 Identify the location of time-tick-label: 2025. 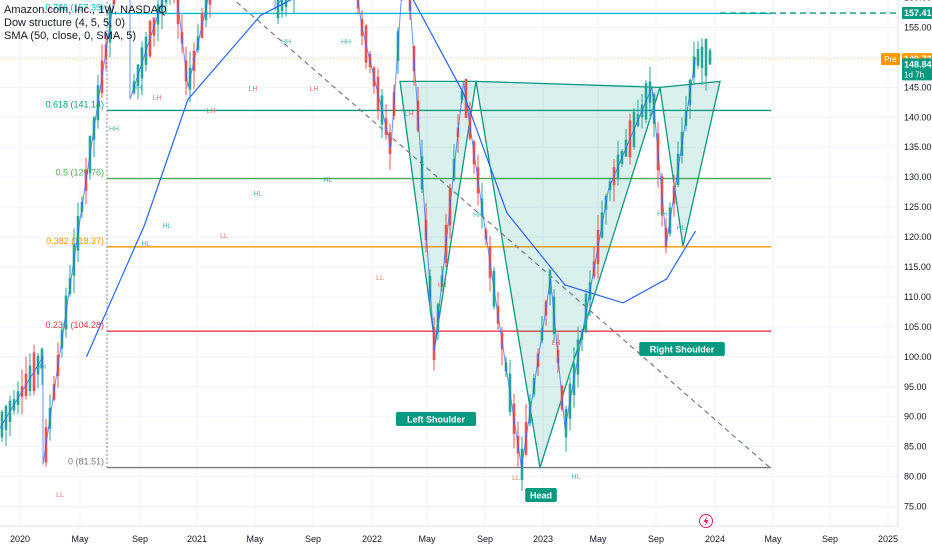
(888, 539).